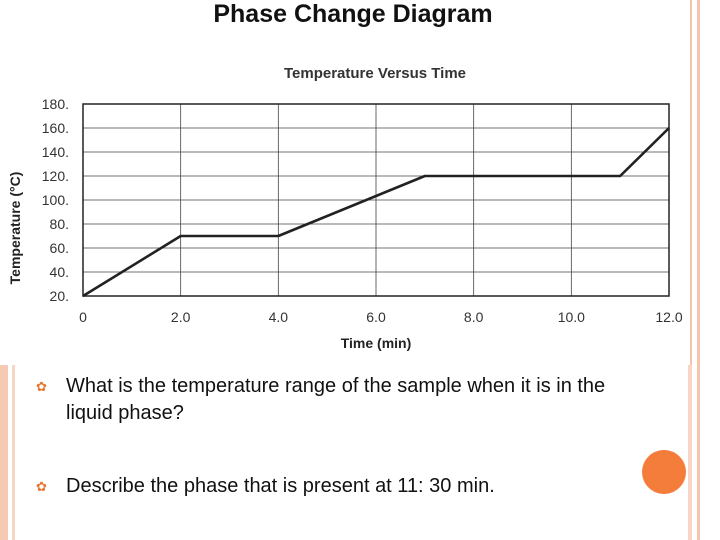 This screenshot has height=540, width=720. Describe the element at coordinates (59, 296) in the screenshot. I see `y-tick-label: 20.` at that location.